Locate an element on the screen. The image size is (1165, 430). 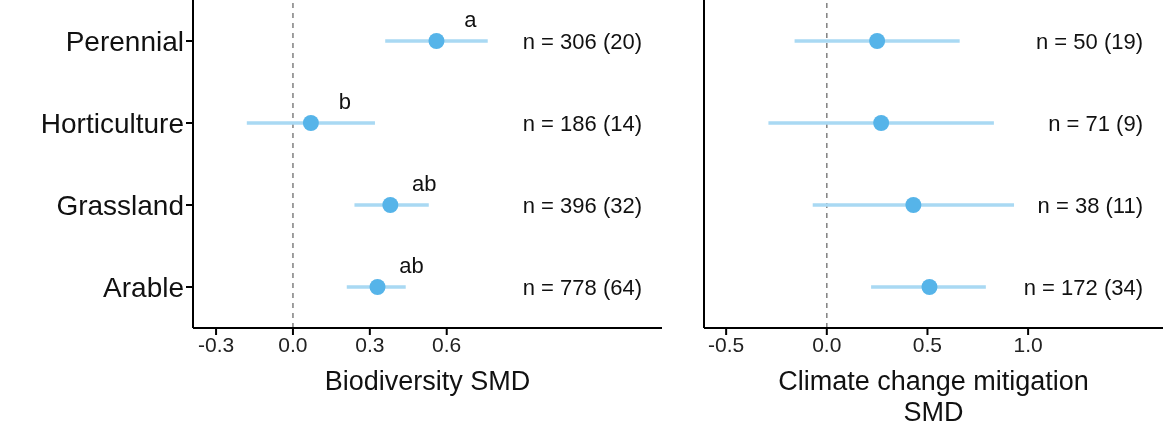
annotation: n = 778 (64) is located at coordinates (582, 287).